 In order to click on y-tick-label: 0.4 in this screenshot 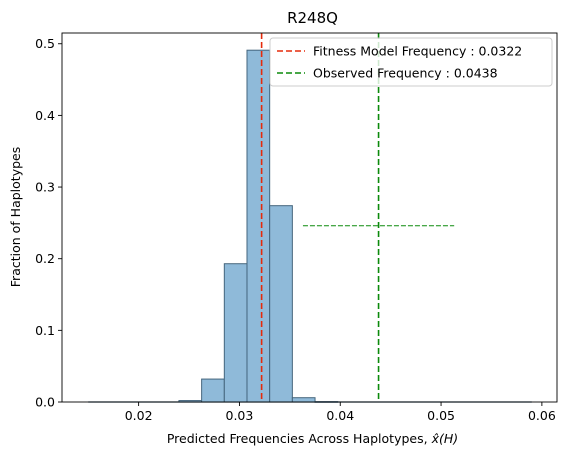, I will do `click(45, 115)`.